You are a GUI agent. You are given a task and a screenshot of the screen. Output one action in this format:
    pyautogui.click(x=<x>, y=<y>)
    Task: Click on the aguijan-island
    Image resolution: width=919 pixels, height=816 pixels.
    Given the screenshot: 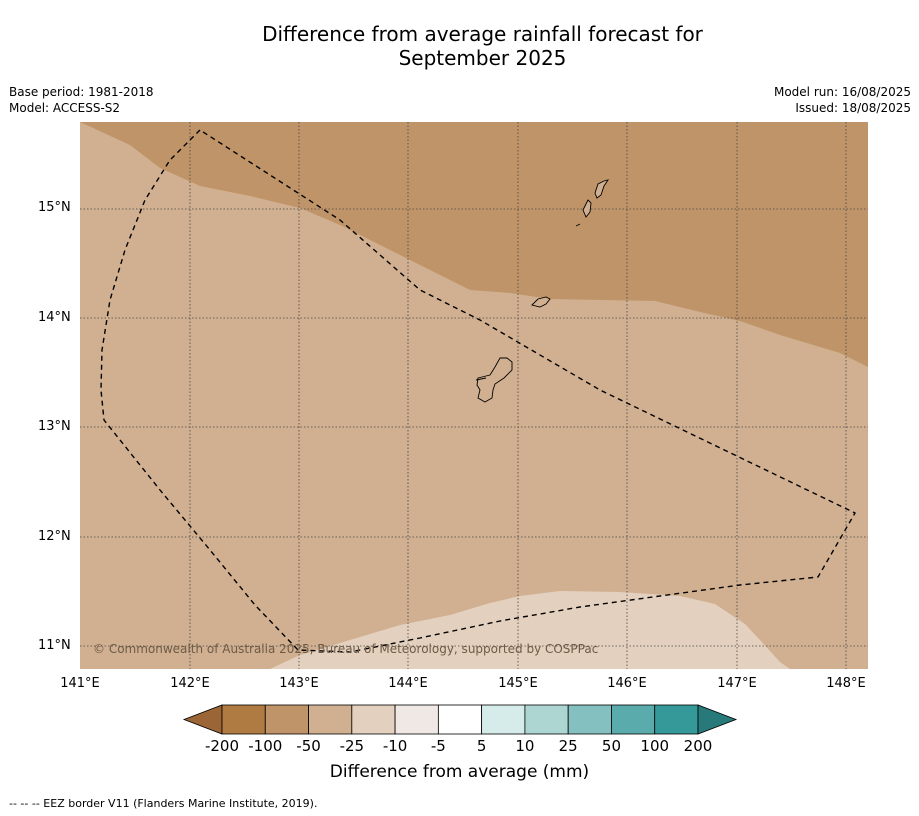 What is the action you would take?
    pyautogui.click(x=578, y=225)
    